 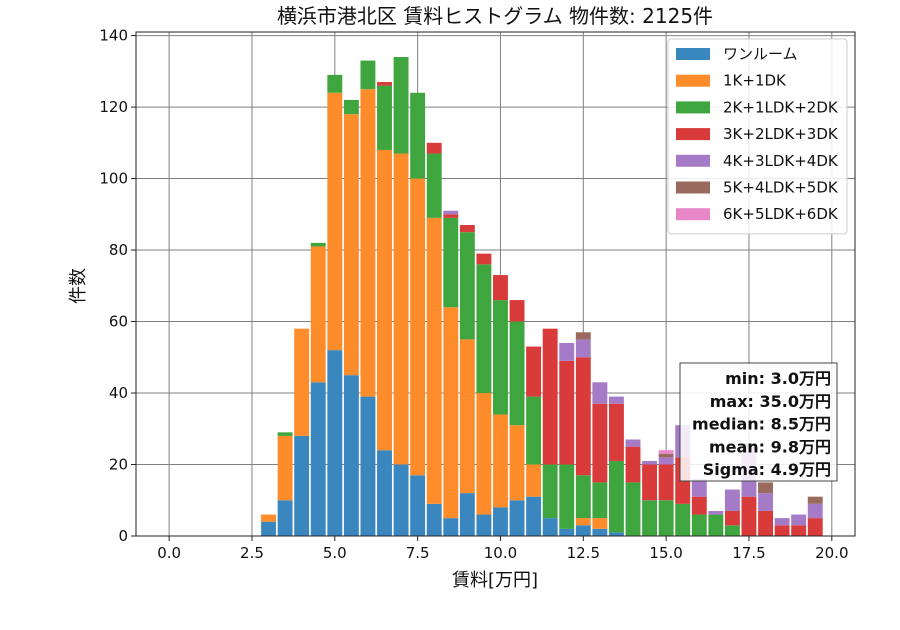 I want to click on y-tick-label: 140, so click(x=113, y=36).